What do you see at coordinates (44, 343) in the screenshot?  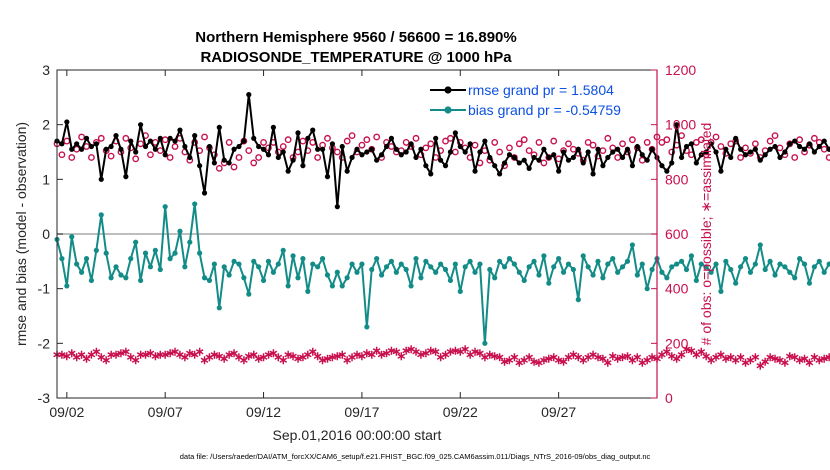 I see `left-y-tick-label: -2` at bounding box center [44, 343].